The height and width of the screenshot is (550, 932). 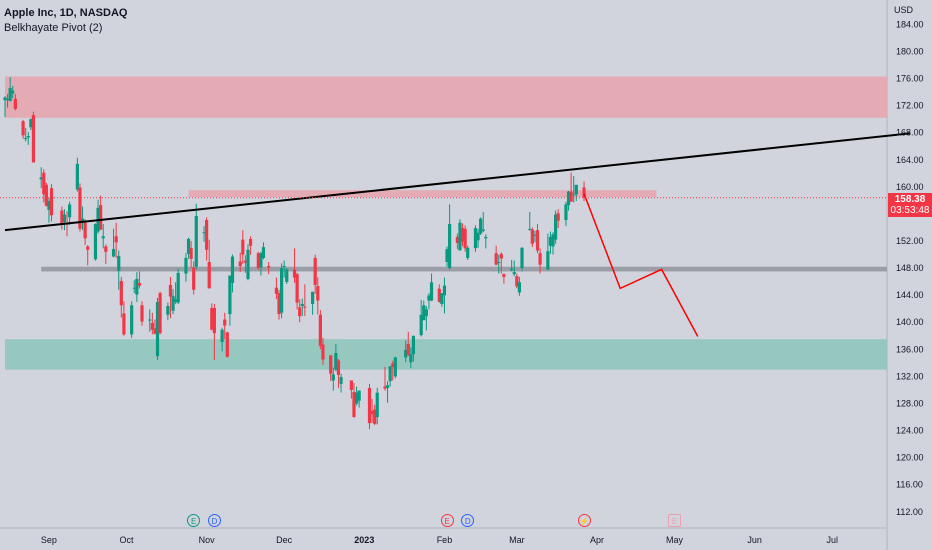 What do you see at coordinates (446, 354) in the screenshot?
I see `demand-zone` at bounding box center [446, 354].